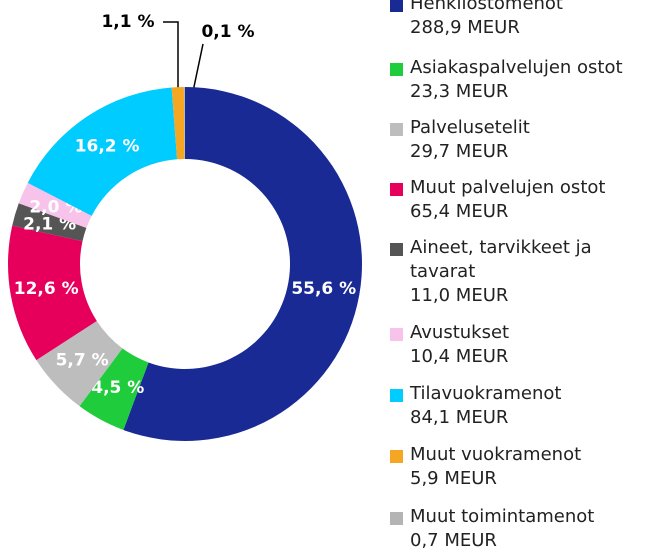 The height and width of the screenshot is (552, 664). Describe the element at coordinates (107, 146) in the screenshot. I see `value-label: 16,2 %` at that location.